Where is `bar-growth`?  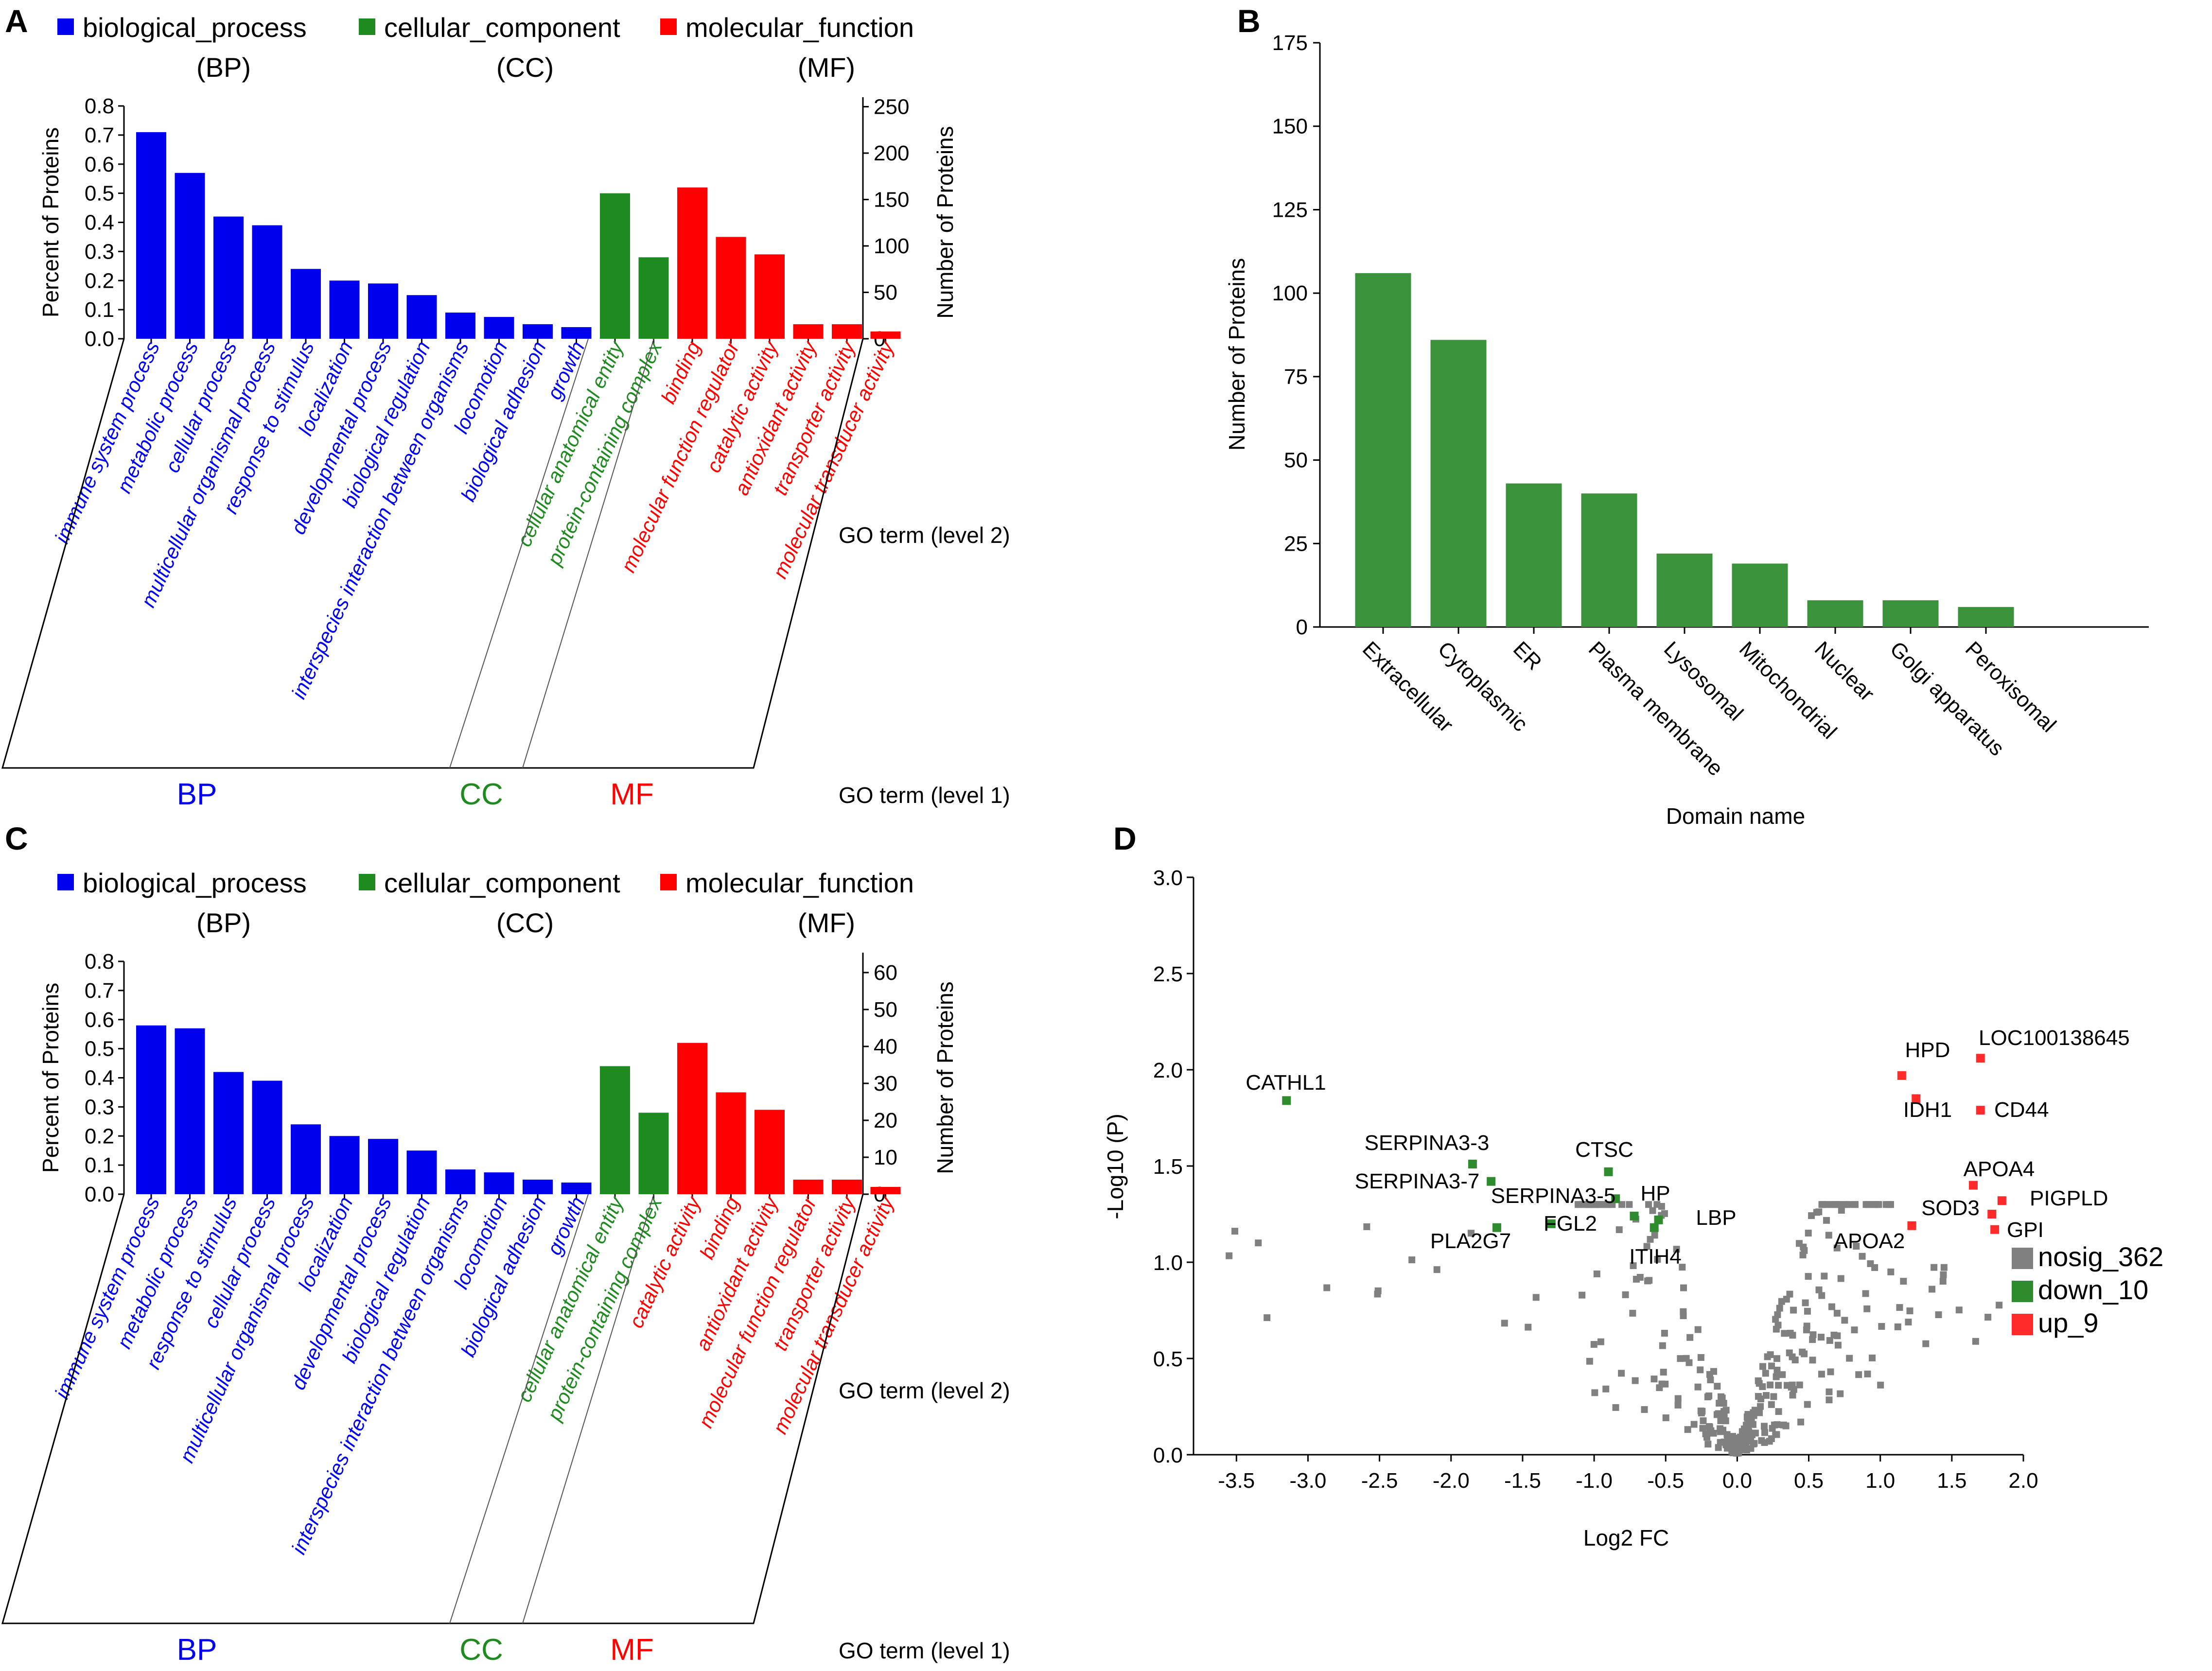 bar-growth is located at coordinates (576, 333).